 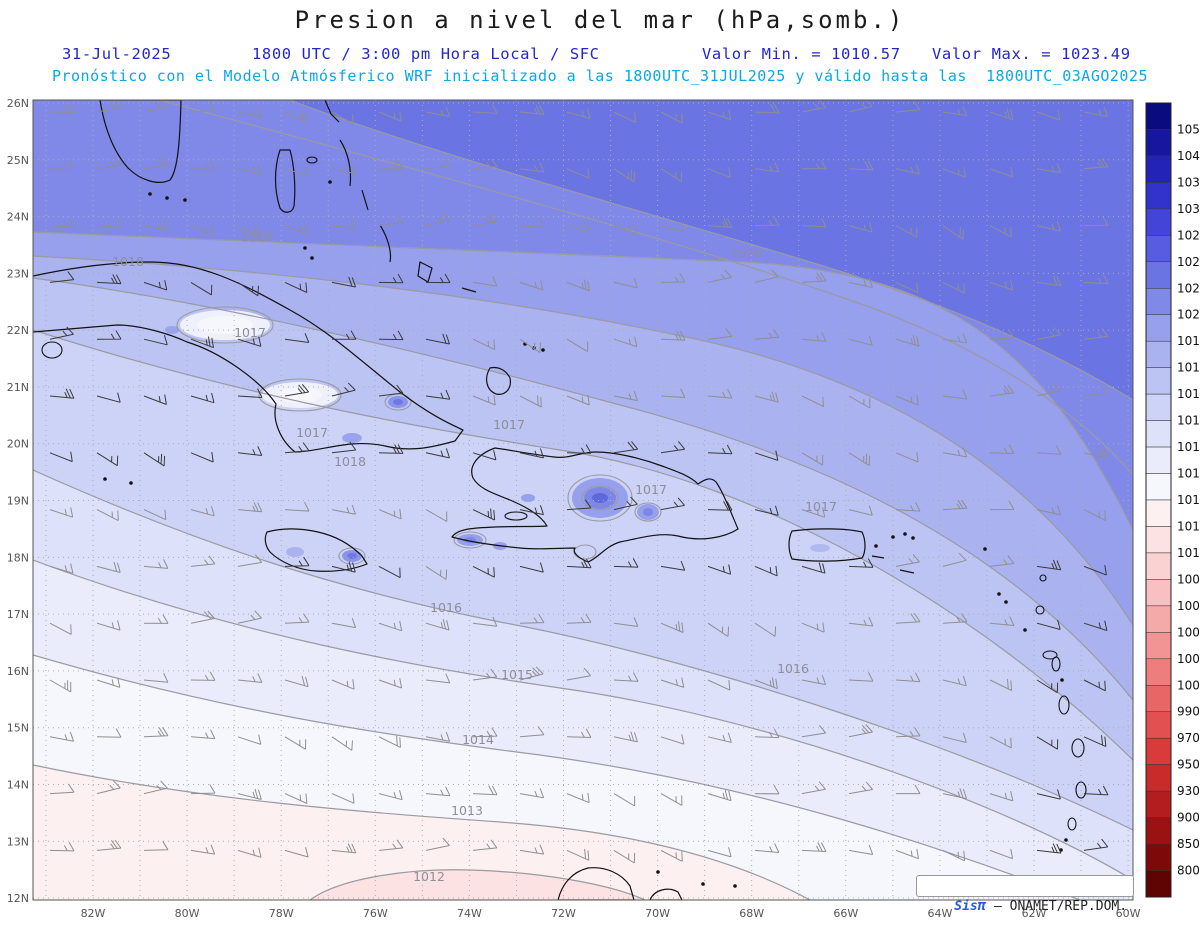 I want to click on colorbar-label: 1040, so click(x=1188, y=156).